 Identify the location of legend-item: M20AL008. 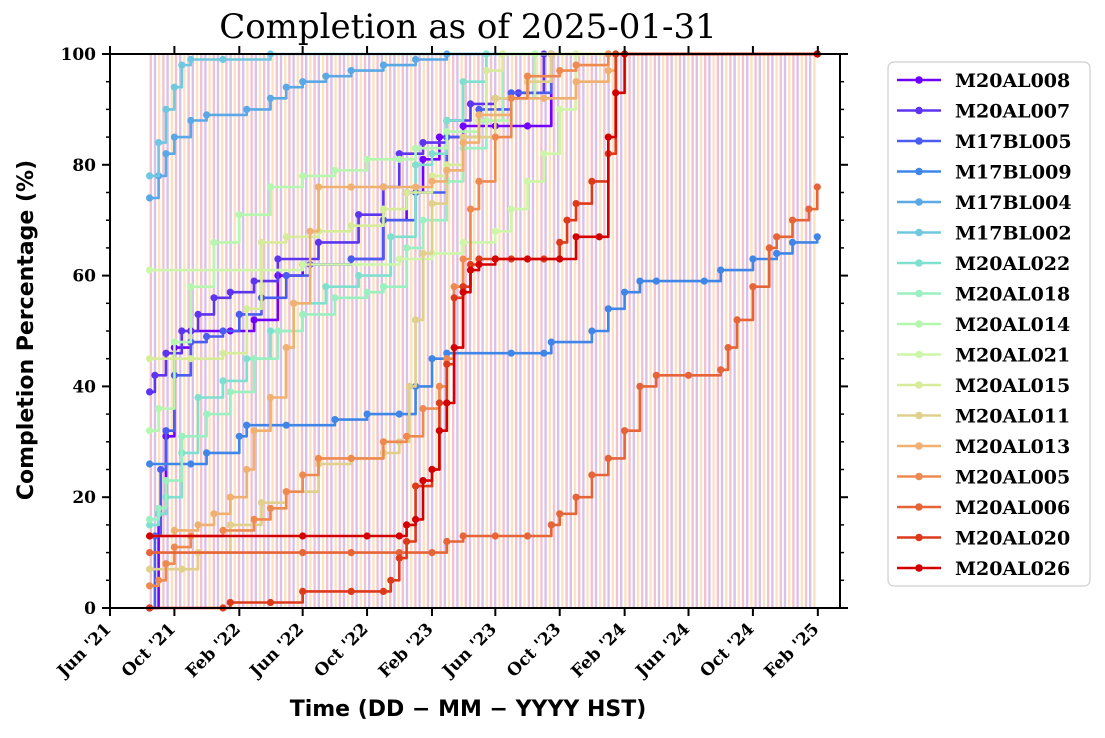
(983, 81).